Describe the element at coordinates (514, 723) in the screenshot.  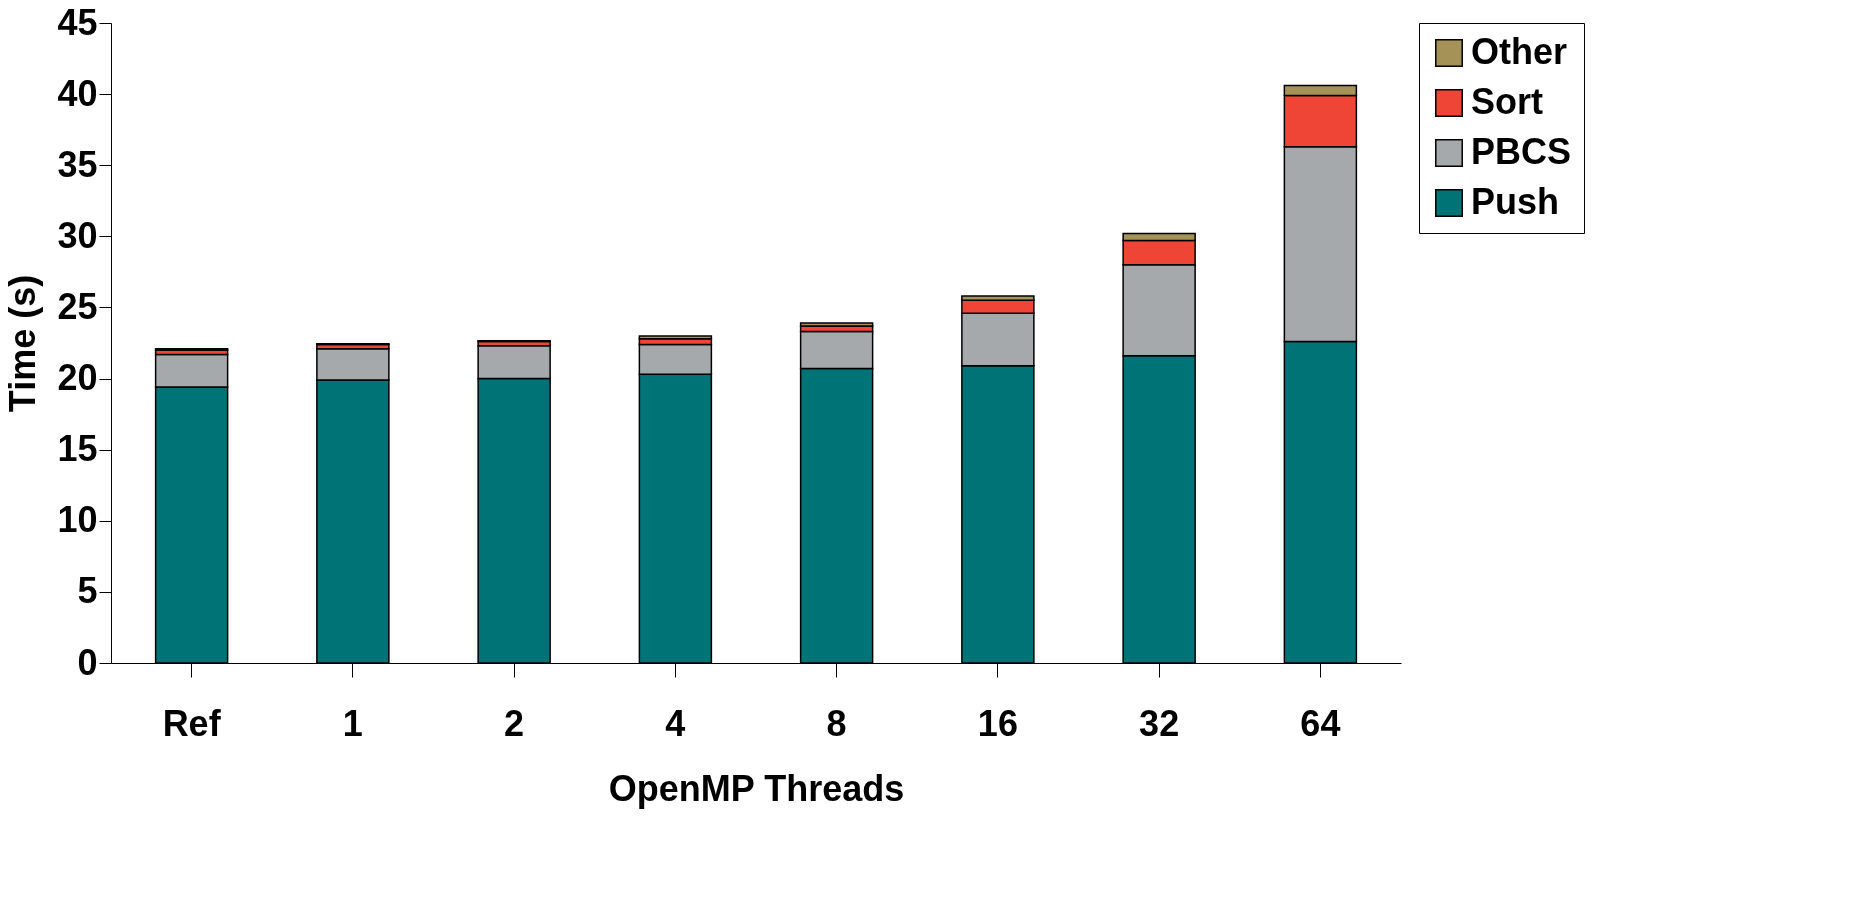
I see `x-tick-label: 2` at that location.